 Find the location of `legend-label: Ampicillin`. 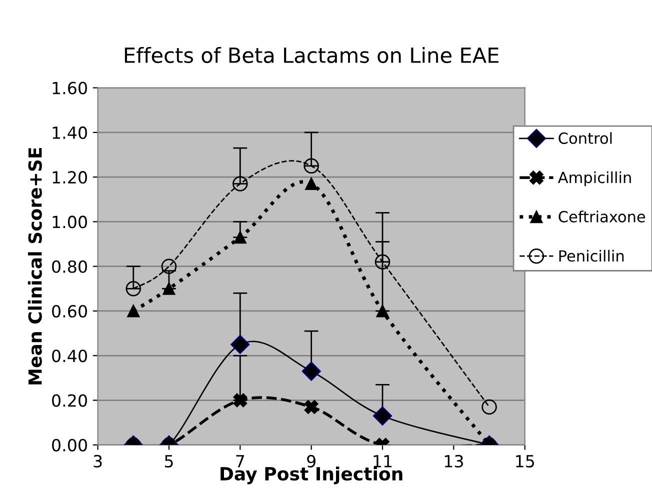

legend-label: Ampicillin is located at coordinates (594, 178).